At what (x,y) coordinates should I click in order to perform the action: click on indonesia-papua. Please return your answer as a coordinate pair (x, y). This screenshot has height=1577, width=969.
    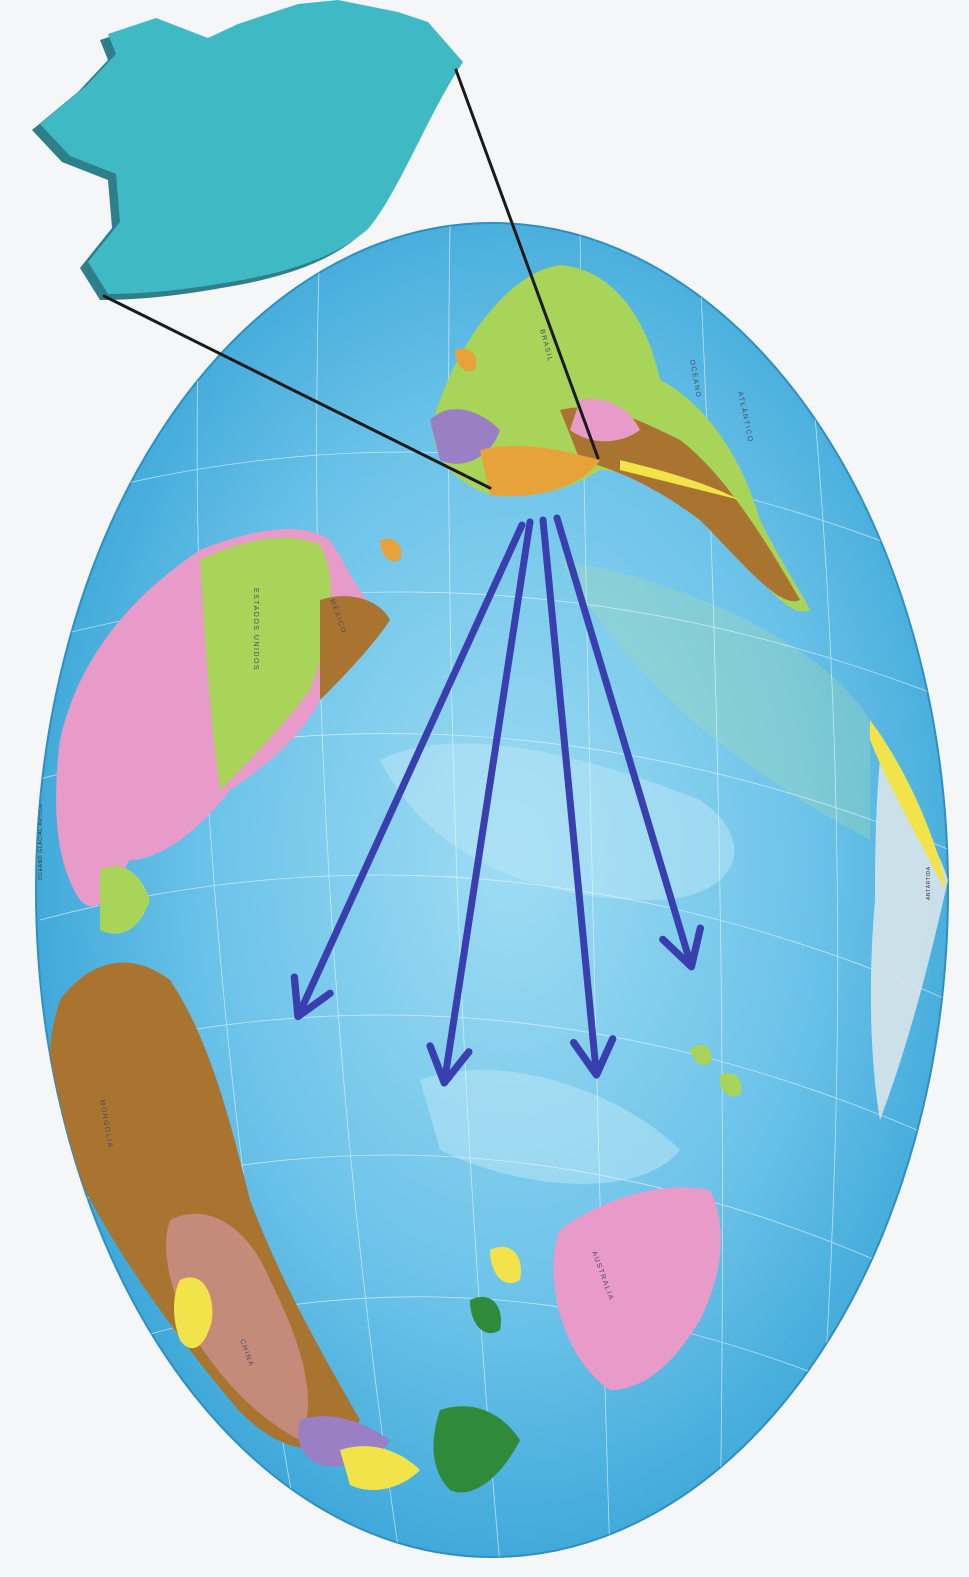
    Looking at the image, I should click on (477, 1369).